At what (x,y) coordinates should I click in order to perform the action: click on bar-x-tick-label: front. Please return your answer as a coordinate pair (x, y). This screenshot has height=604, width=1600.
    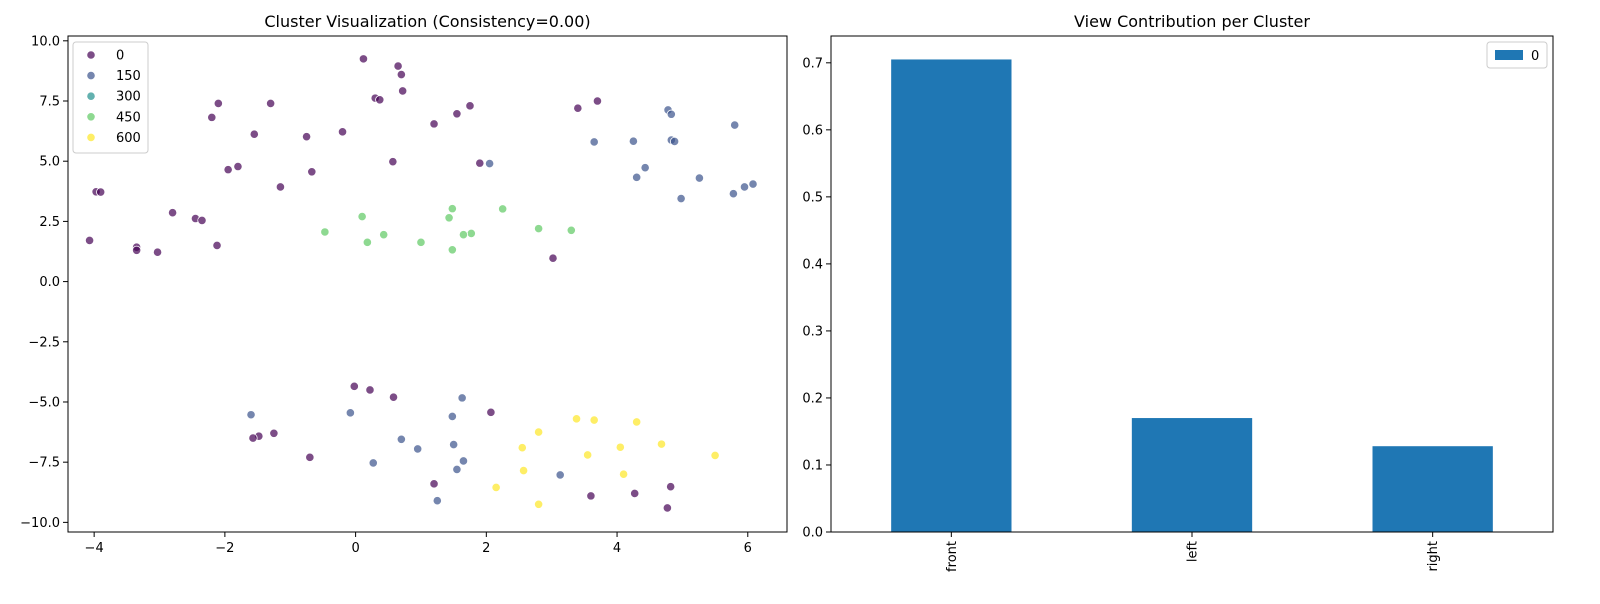
    Looking at the image, I should click on (952, 556).